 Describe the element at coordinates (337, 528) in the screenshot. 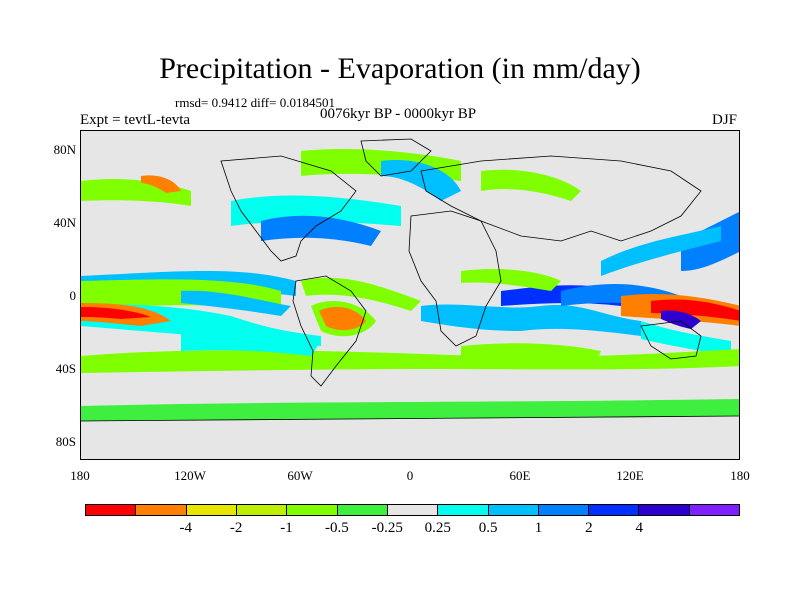

I see `colorbar-label: -0.5` at that location.